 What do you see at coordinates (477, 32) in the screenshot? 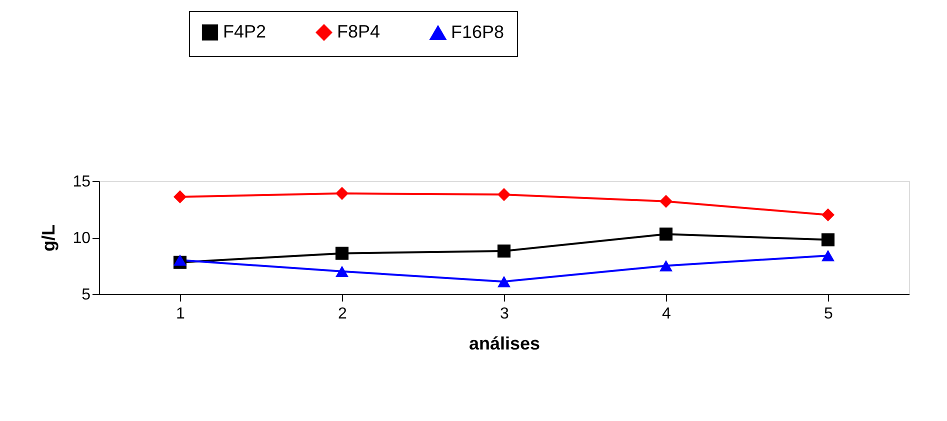
I see `legend-label: F16P8` at bounding box center [477, 32].